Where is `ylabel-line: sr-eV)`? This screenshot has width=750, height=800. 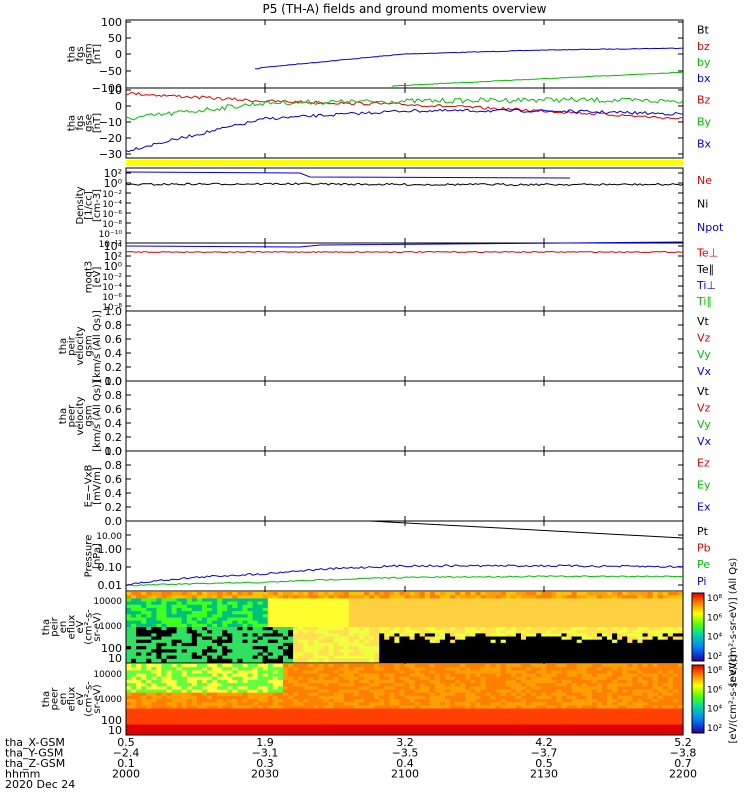 ylabel-line: sr-eV) is located at coordinates (97, 626).